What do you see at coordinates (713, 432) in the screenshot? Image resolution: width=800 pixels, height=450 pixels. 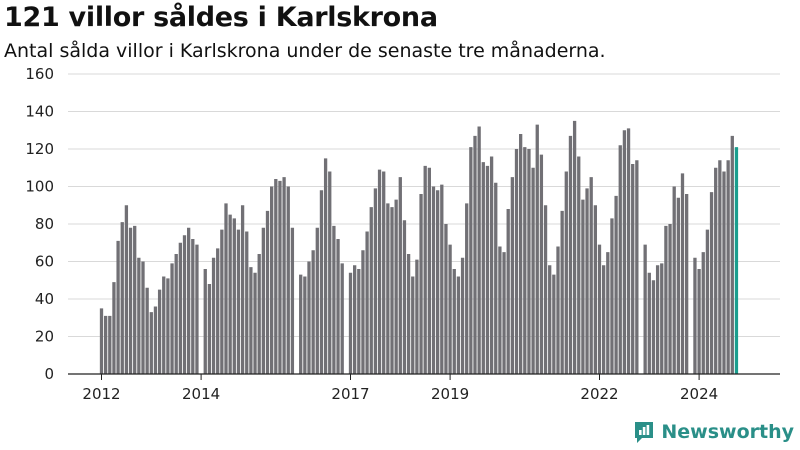 I see `brand-logo: Newsworthy` at bounding box center [713, 432].